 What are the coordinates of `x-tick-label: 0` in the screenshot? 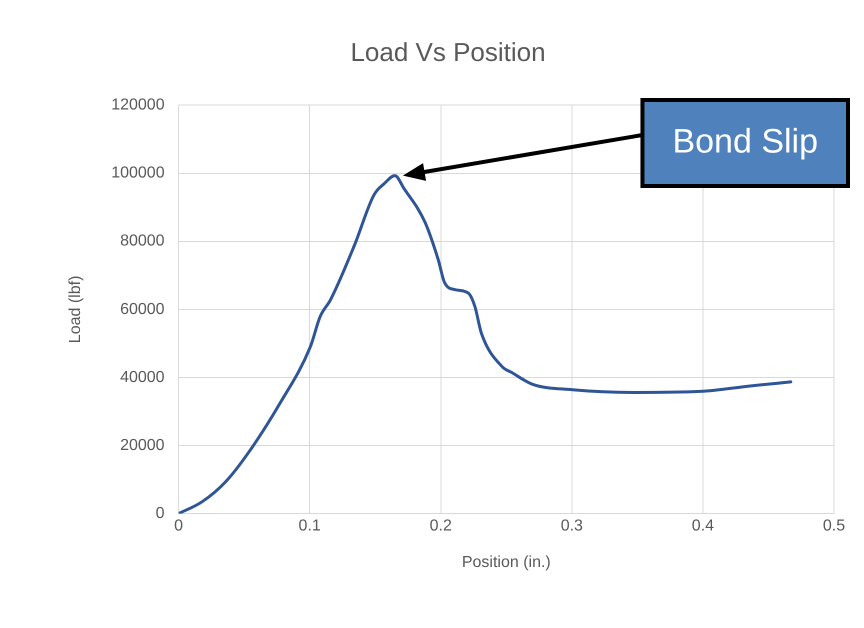 It's located at (179, 526).